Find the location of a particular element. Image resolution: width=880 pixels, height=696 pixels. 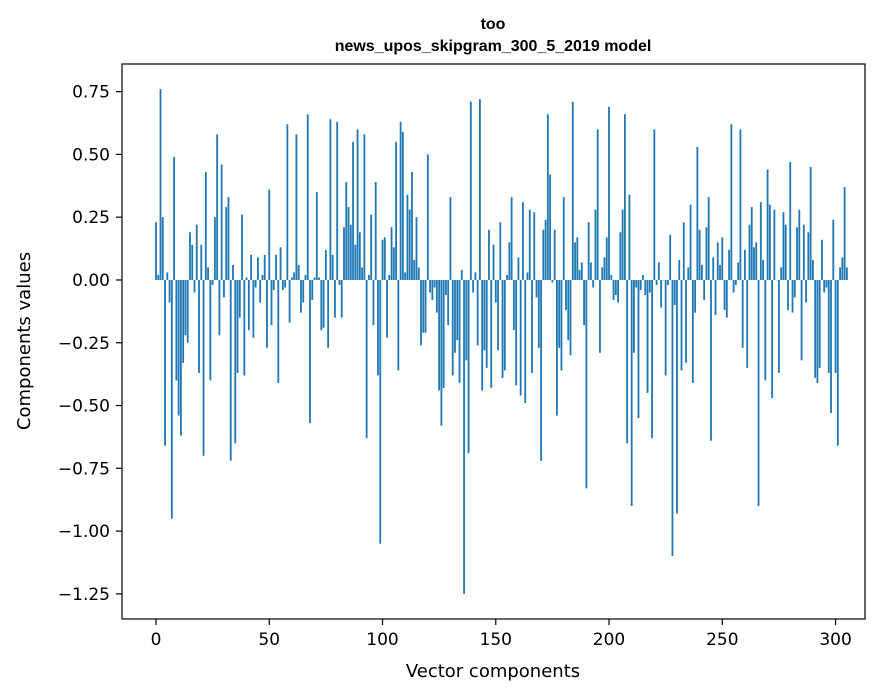

y-tick-label: 0.25 is located at coordinates (91, 218).